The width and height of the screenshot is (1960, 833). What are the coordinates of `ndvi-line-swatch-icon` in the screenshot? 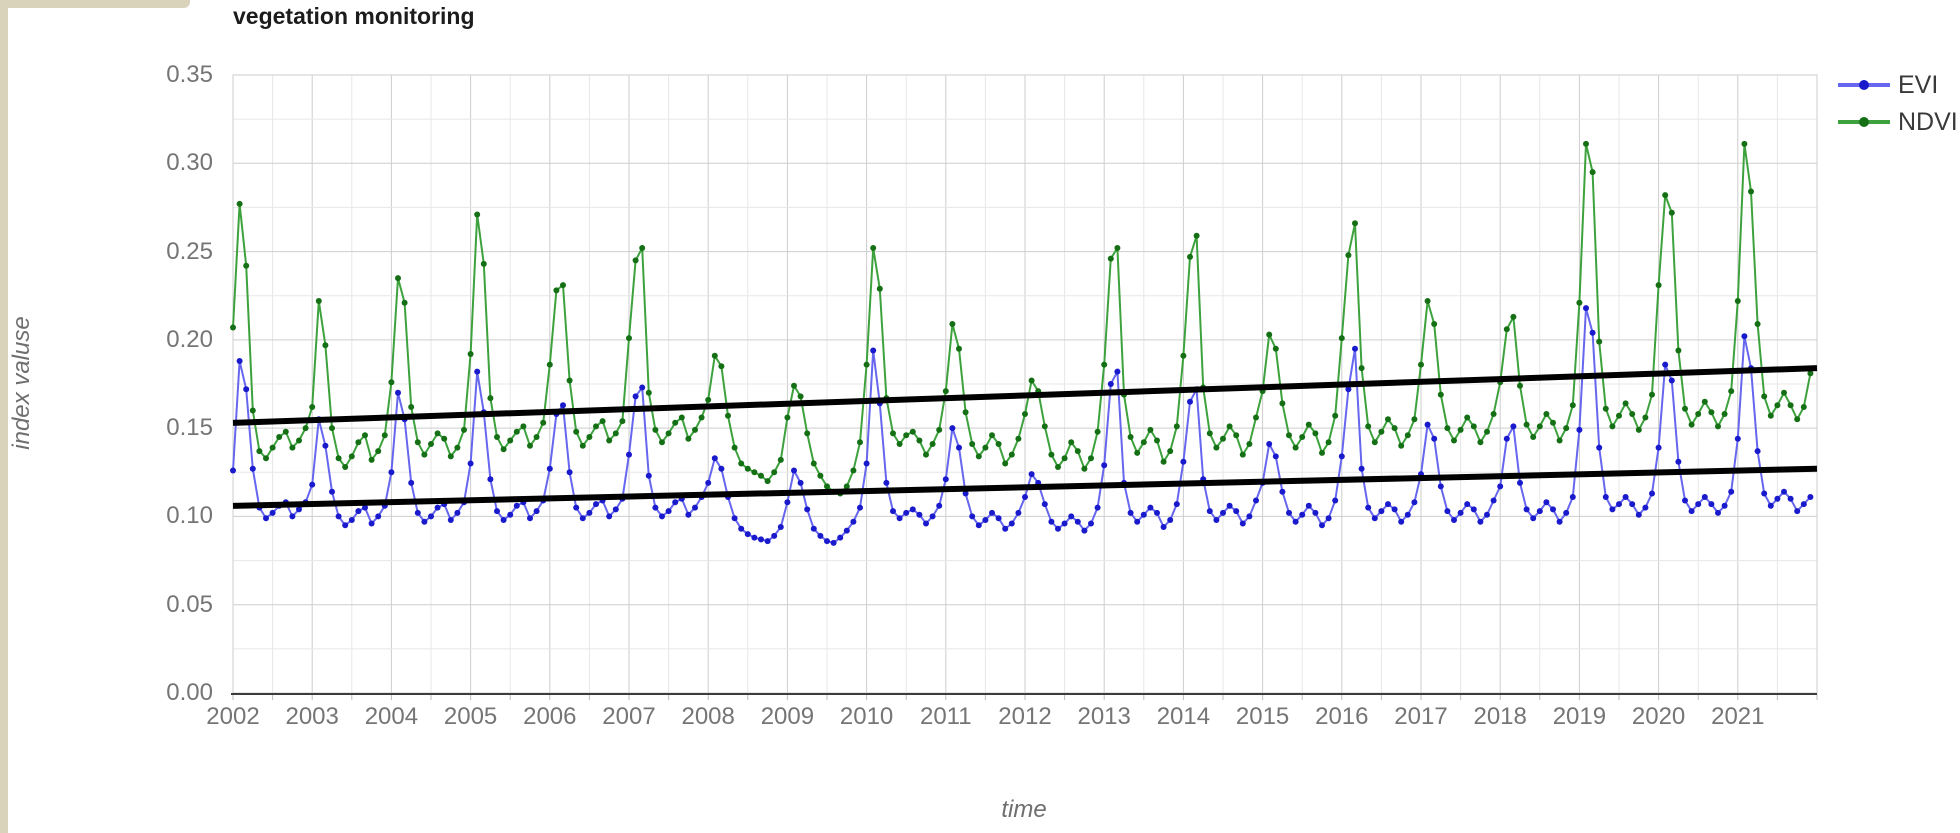 It's located at (1864, 122).